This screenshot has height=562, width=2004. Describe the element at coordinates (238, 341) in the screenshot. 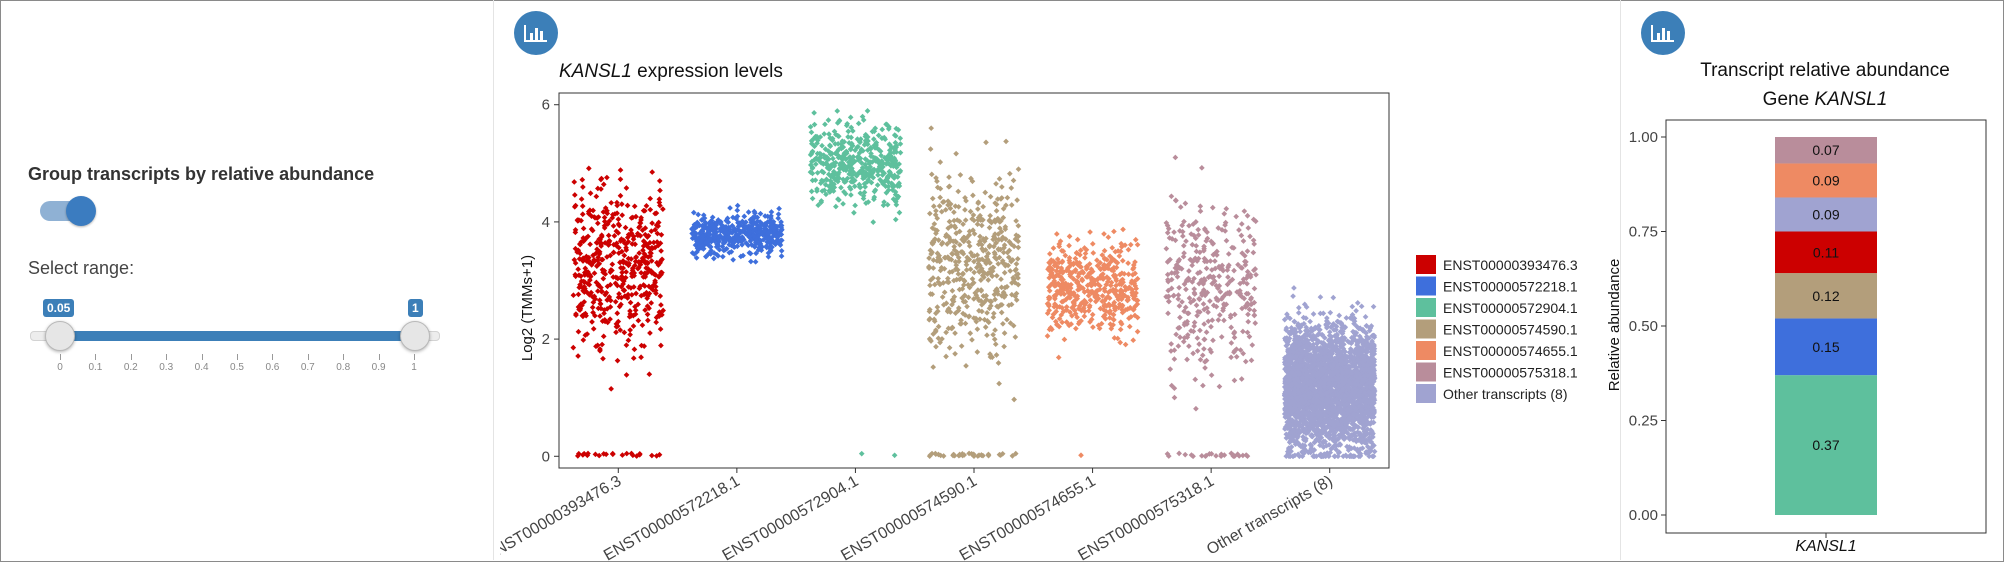

I see `range-slider: 0.05 1 0 0.1 0.2 0.3 0.4 0.5 0.6 0.7 0.8 0.9 1` at that location.